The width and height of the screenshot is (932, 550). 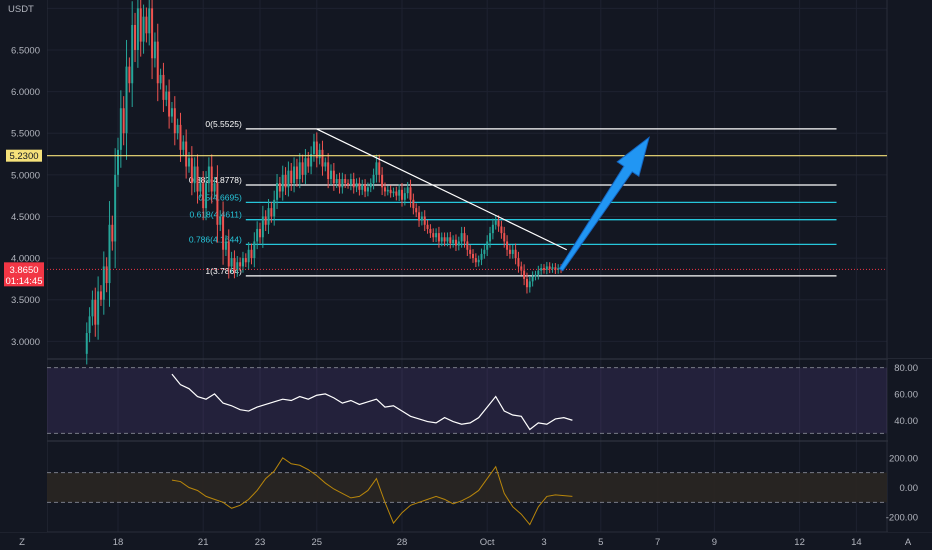 I want to click on time-tick-label: 28, so click(x=402, y=542).